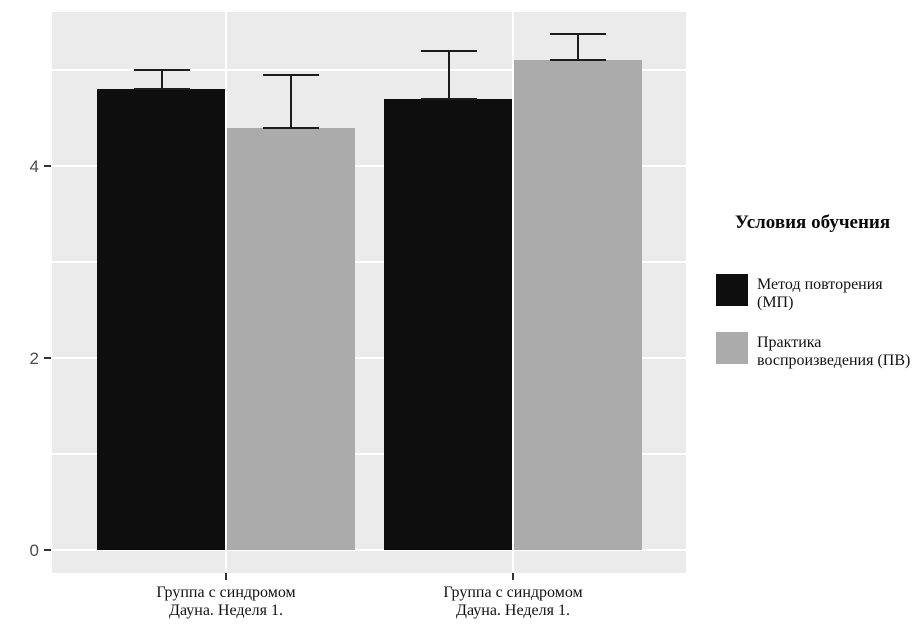  Describe the element at coordinates (448, 324) in the screenshot. I see `bar-mp-group2` at that location.